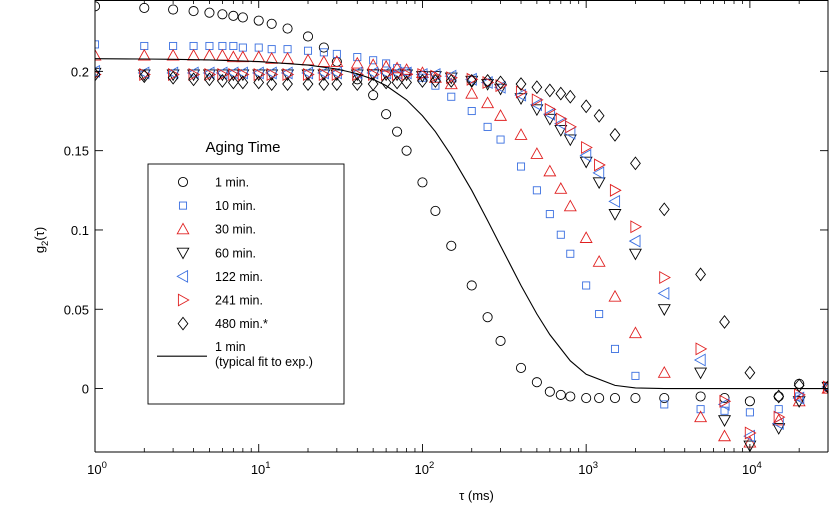  I want to click on x-tick-label: 10², so click(425, 468).